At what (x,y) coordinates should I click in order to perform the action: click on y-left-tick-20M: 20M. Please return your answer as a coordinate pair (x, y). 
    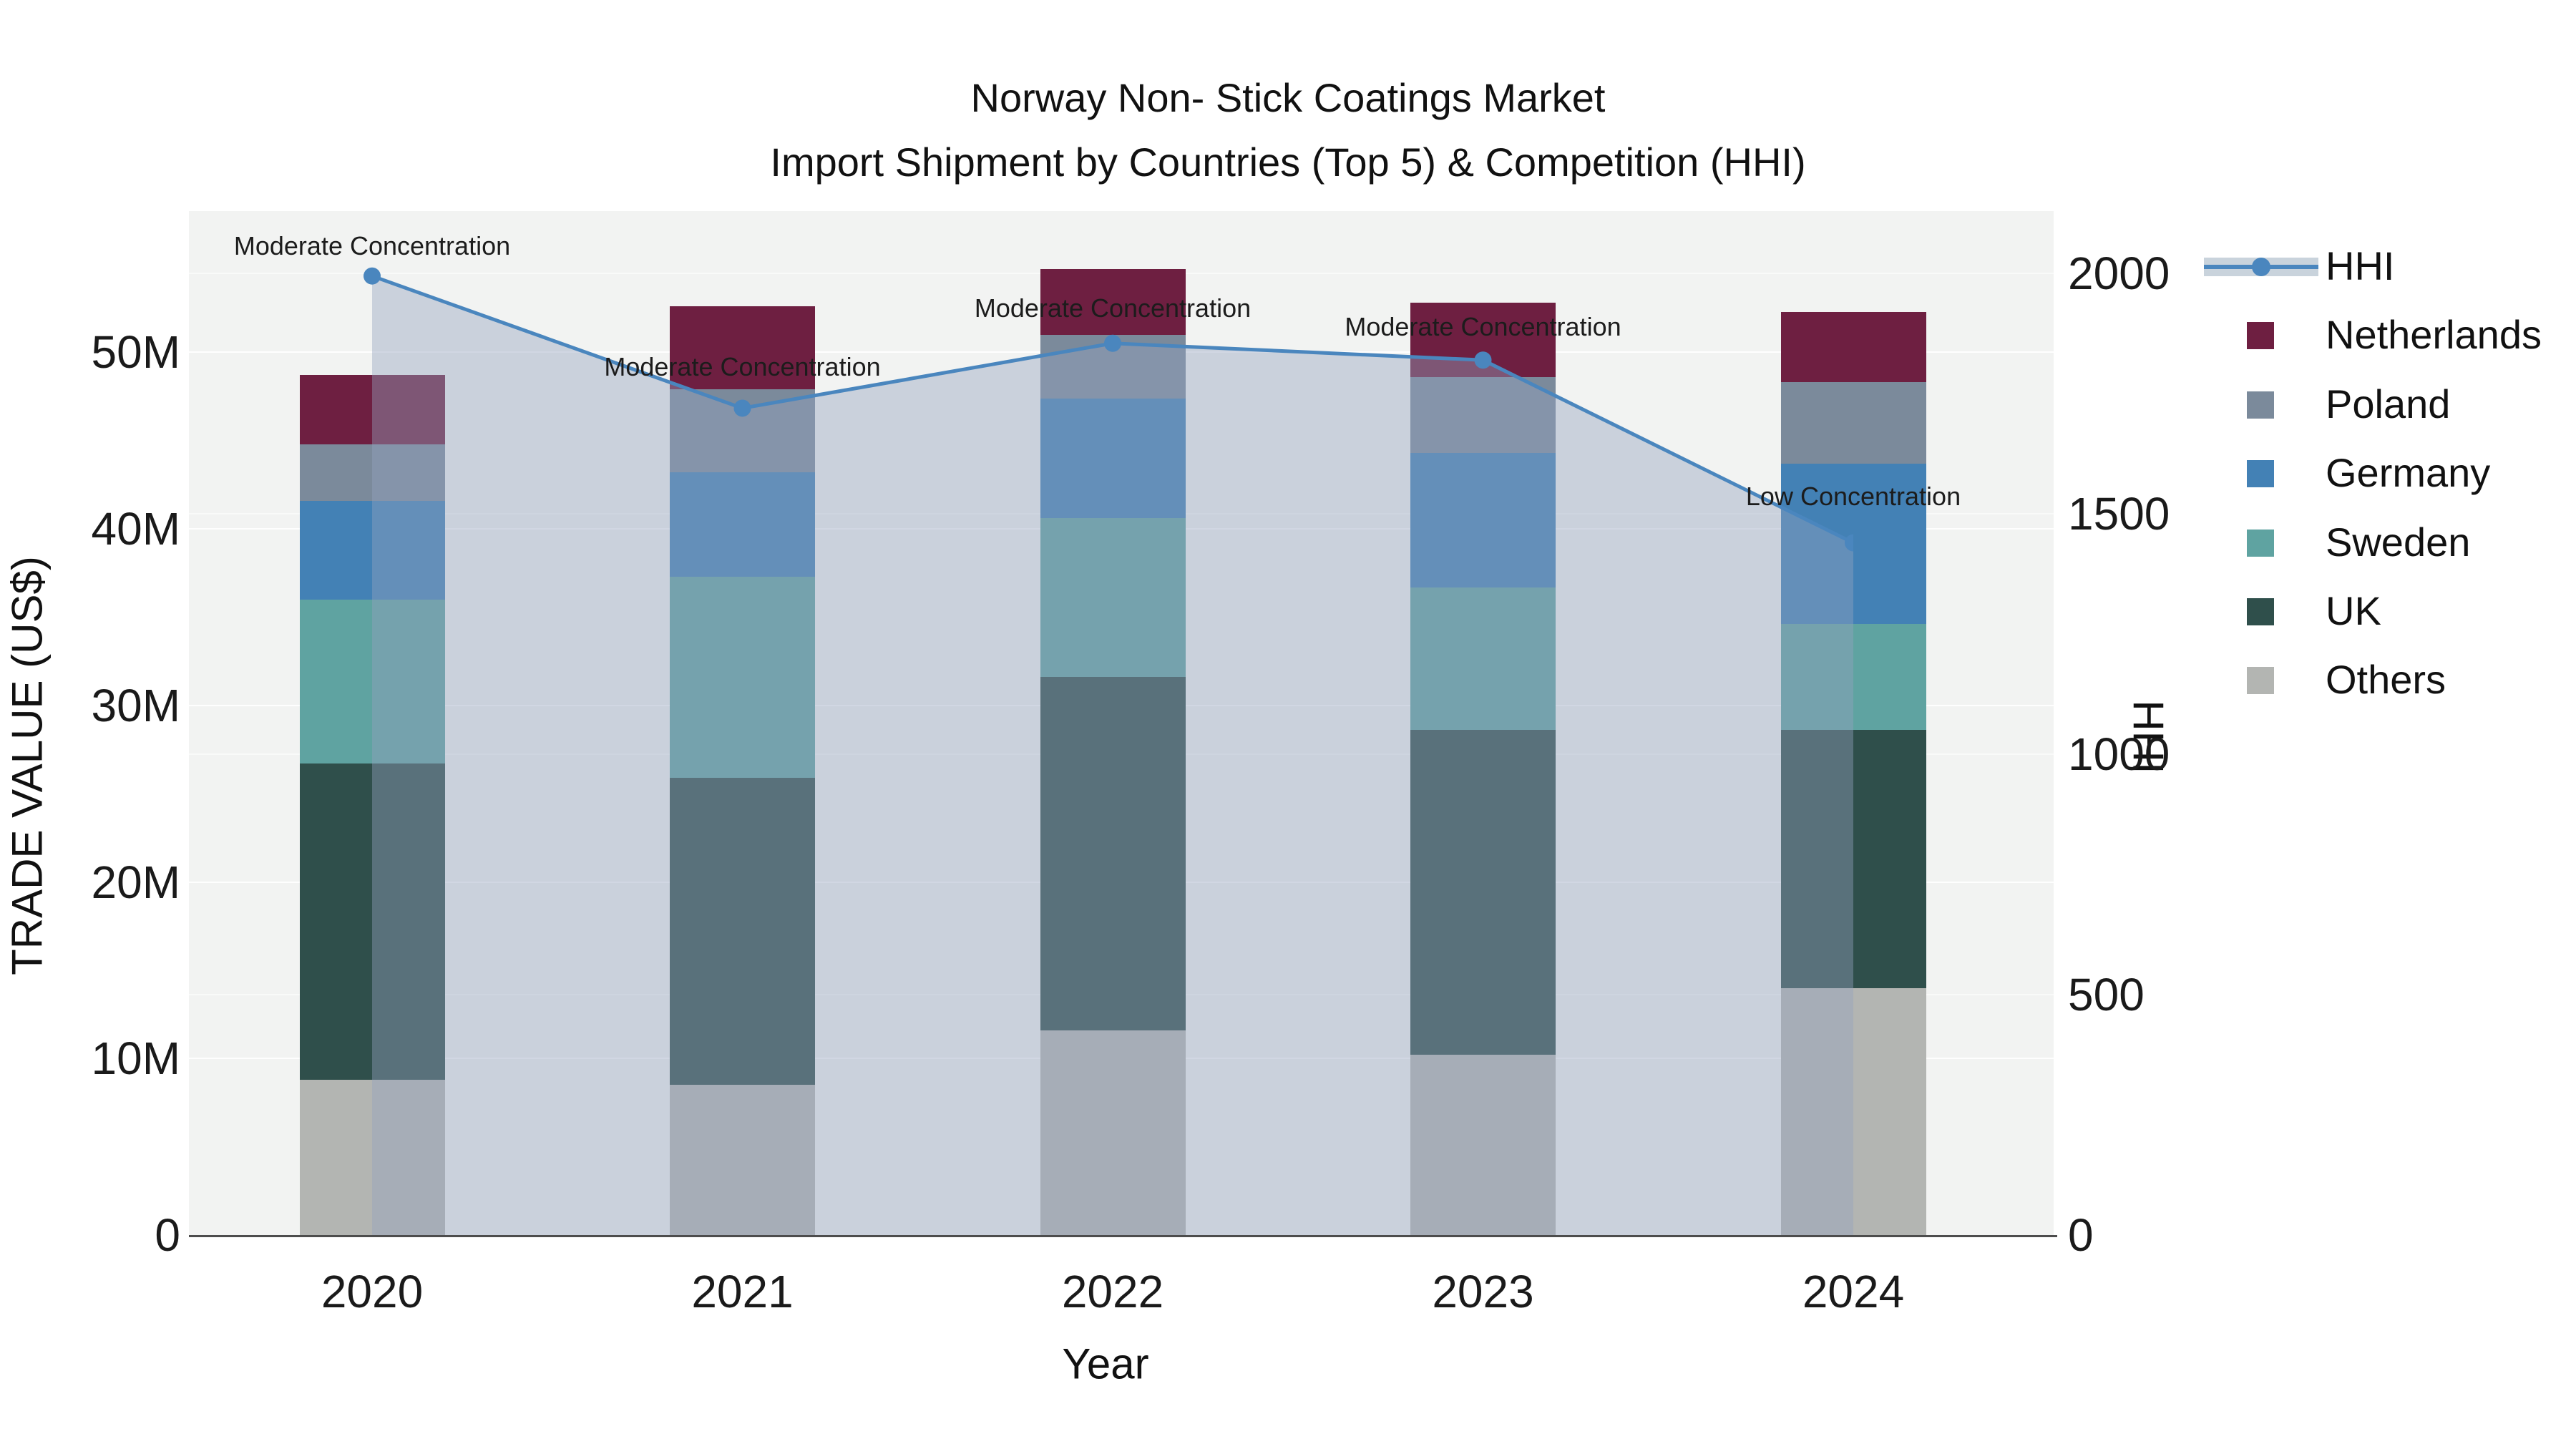
    Looking at the image, I should click on (136, 882).